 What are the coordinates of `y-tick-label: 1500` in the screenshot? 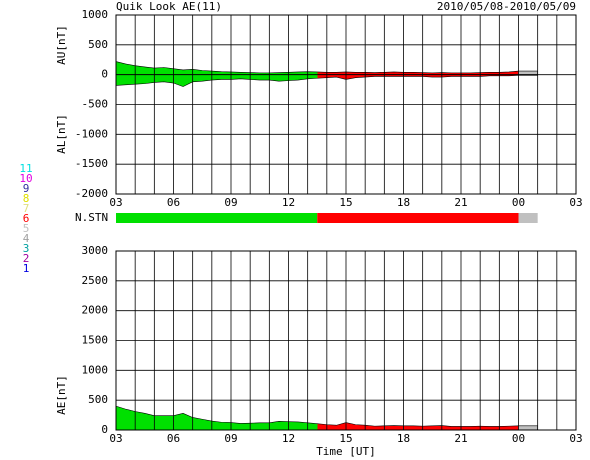 It's located at (95, 340).